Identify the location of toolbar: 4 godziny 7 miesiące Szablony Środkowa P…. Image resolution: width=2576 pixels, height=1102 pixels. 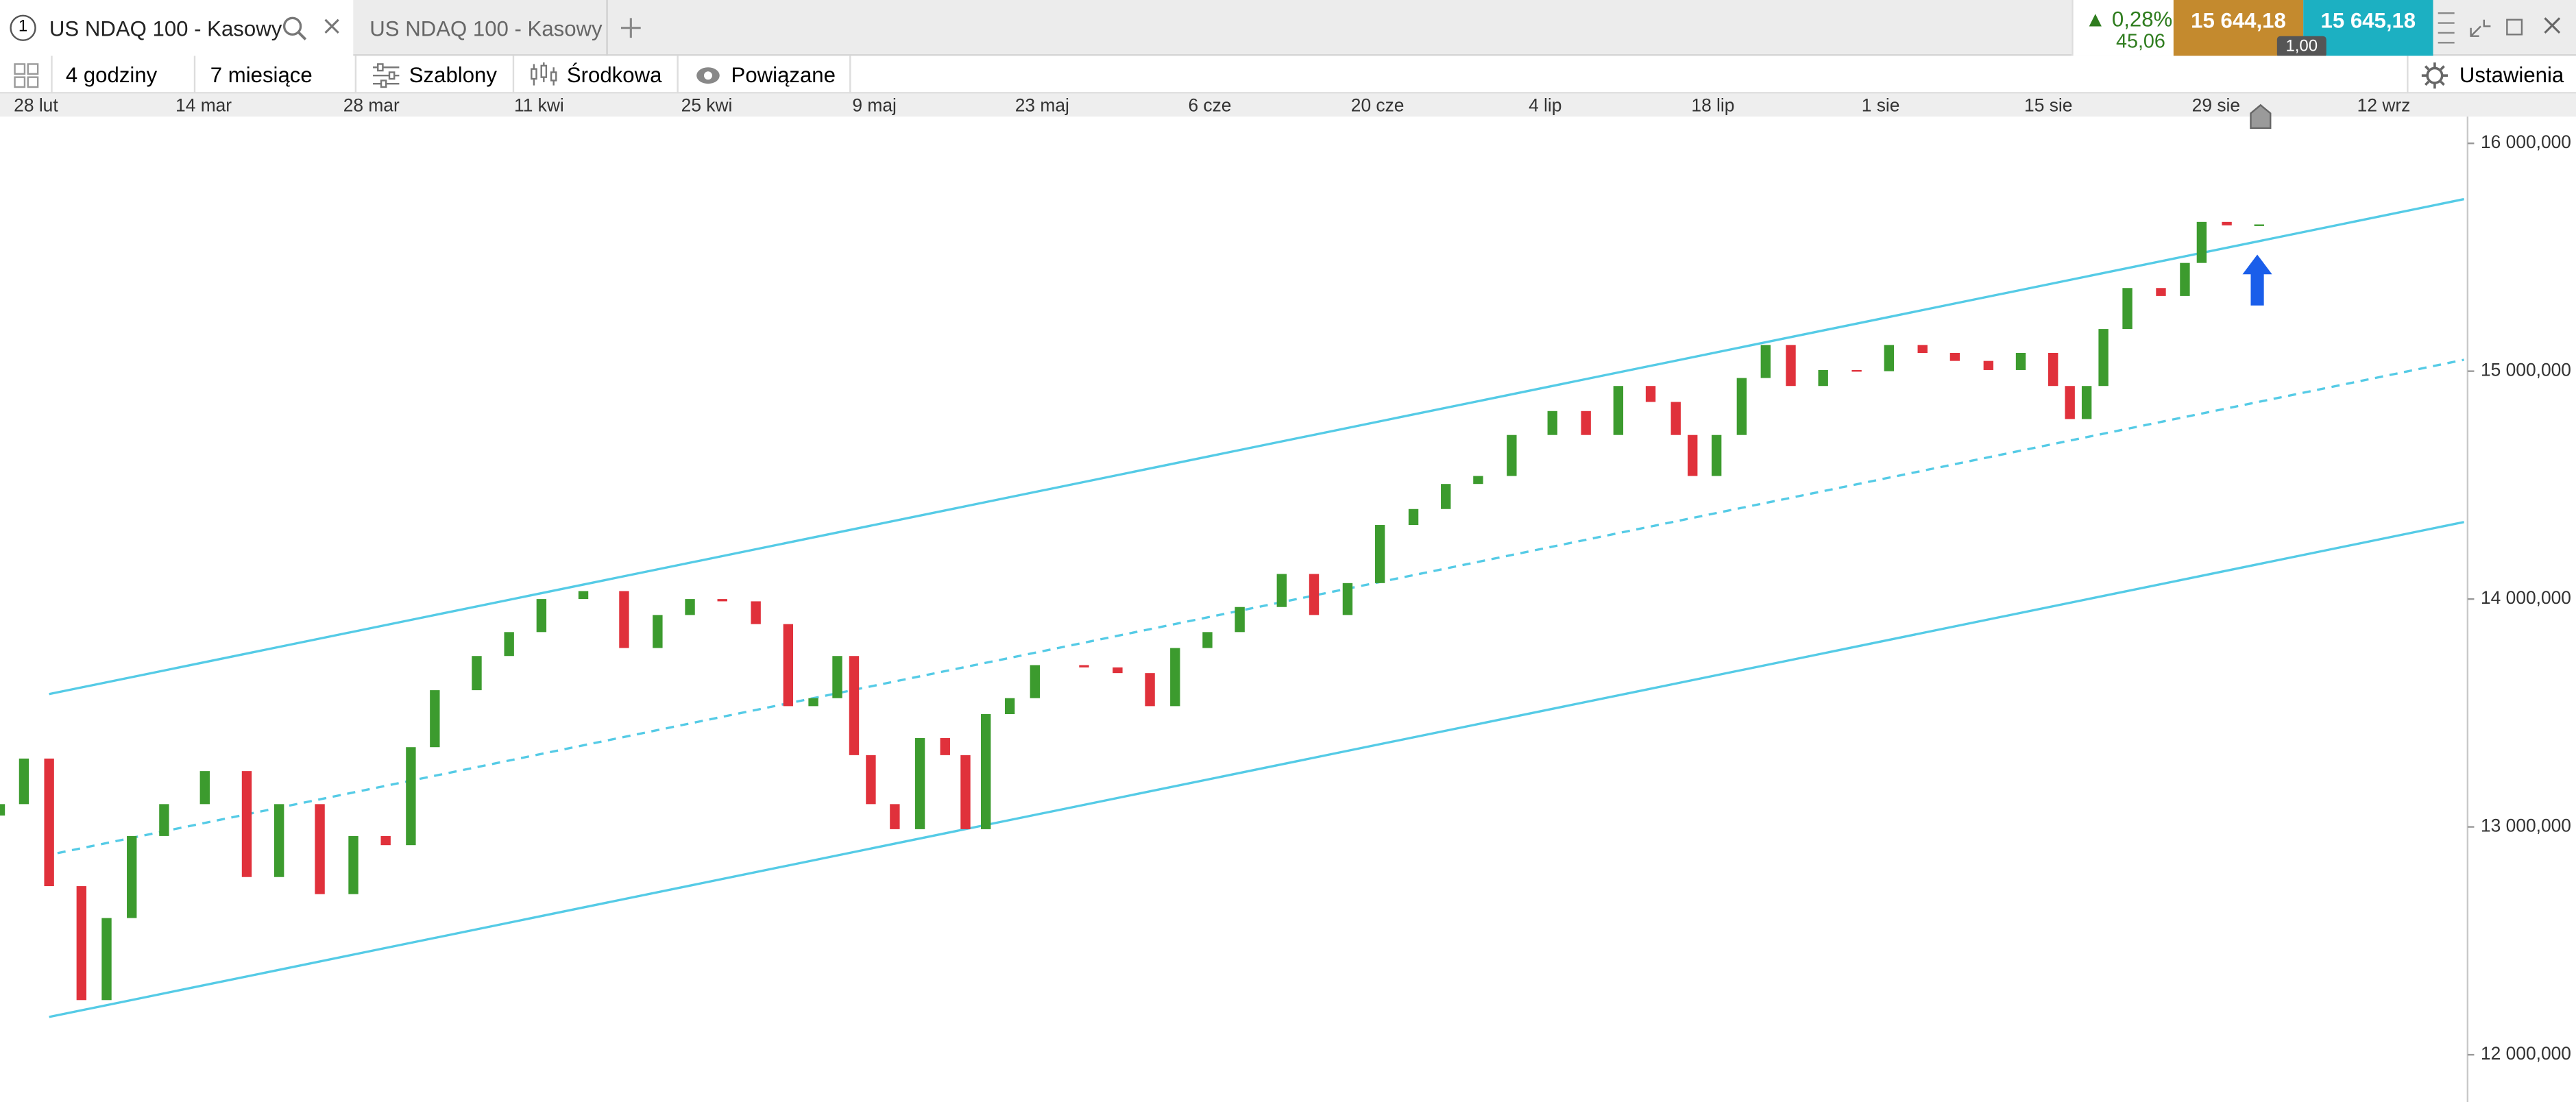
(1288, 75).